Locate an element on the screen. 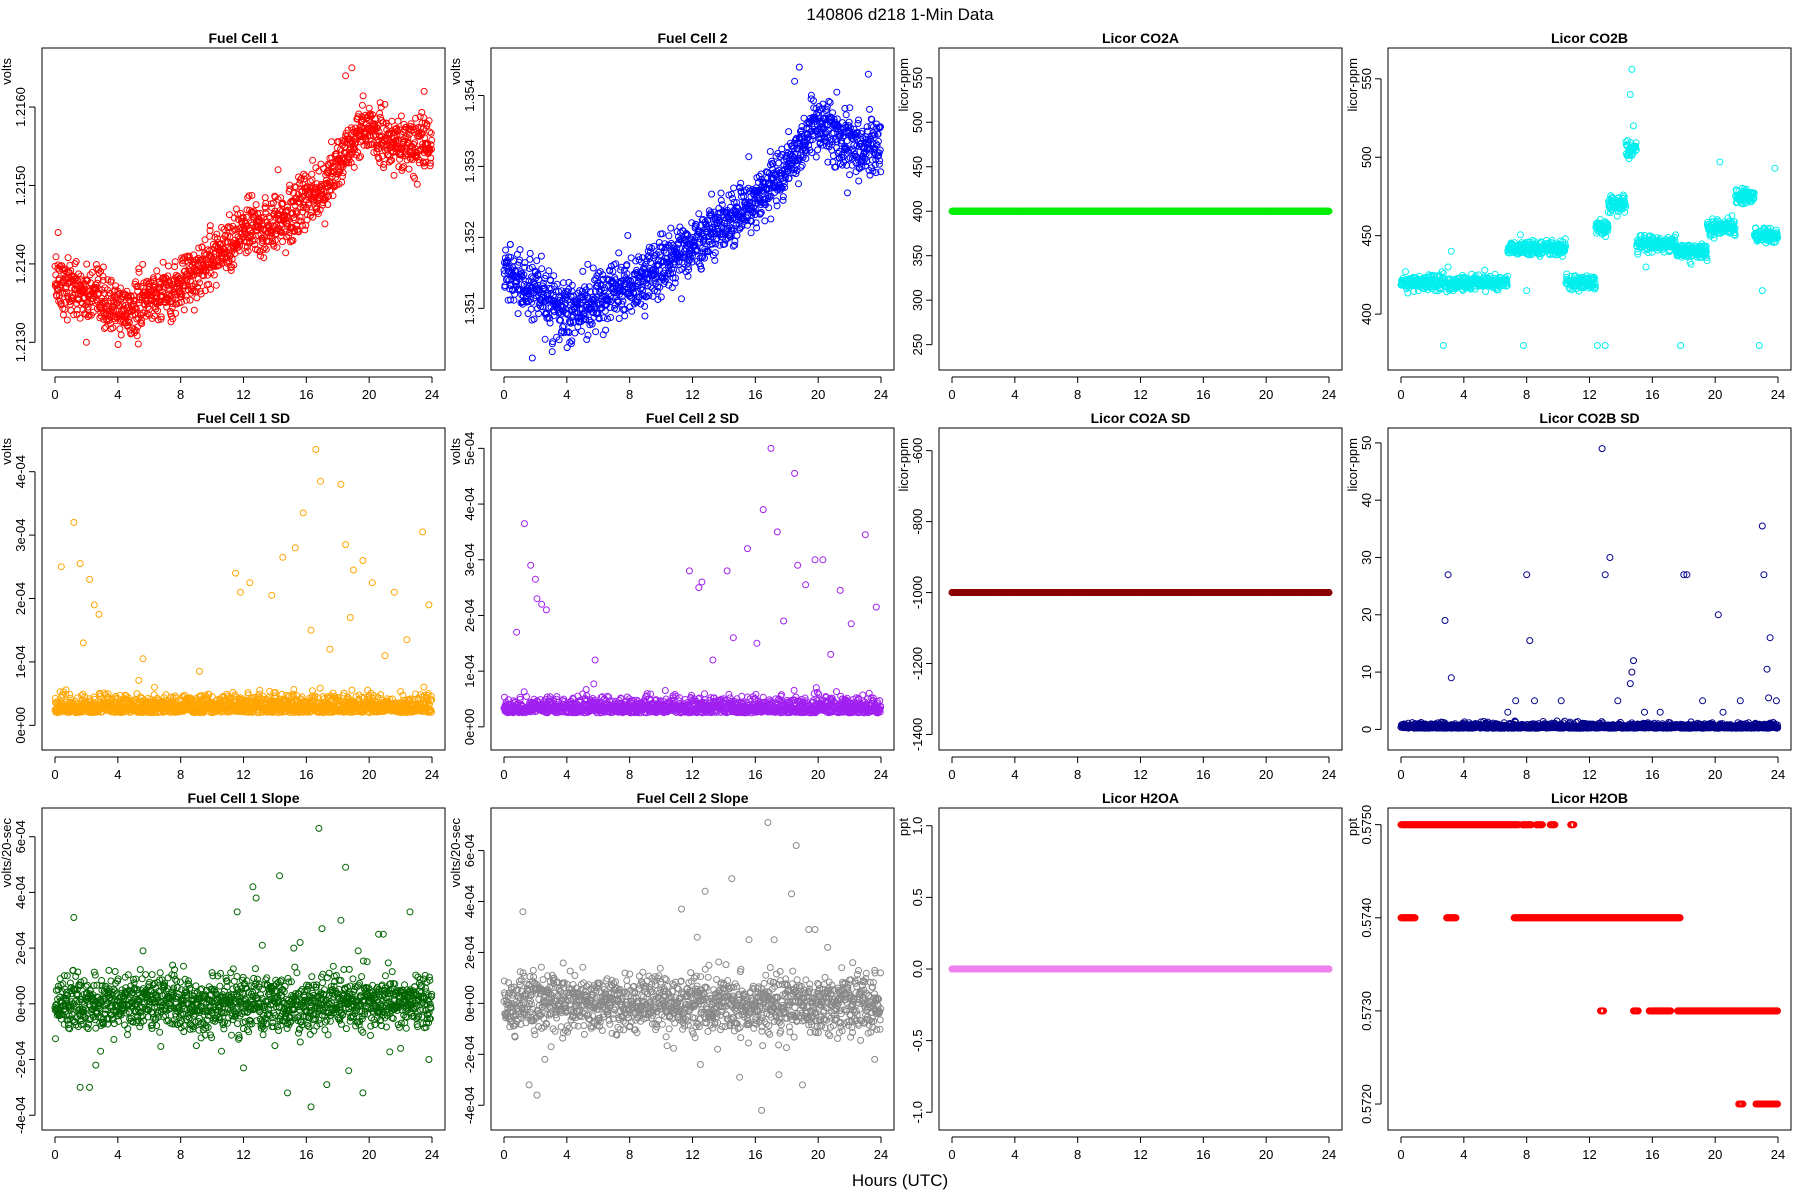 This screenshot has width=1800, height=1200. x-tick-label: 24 is located at coordinates (432, 394).